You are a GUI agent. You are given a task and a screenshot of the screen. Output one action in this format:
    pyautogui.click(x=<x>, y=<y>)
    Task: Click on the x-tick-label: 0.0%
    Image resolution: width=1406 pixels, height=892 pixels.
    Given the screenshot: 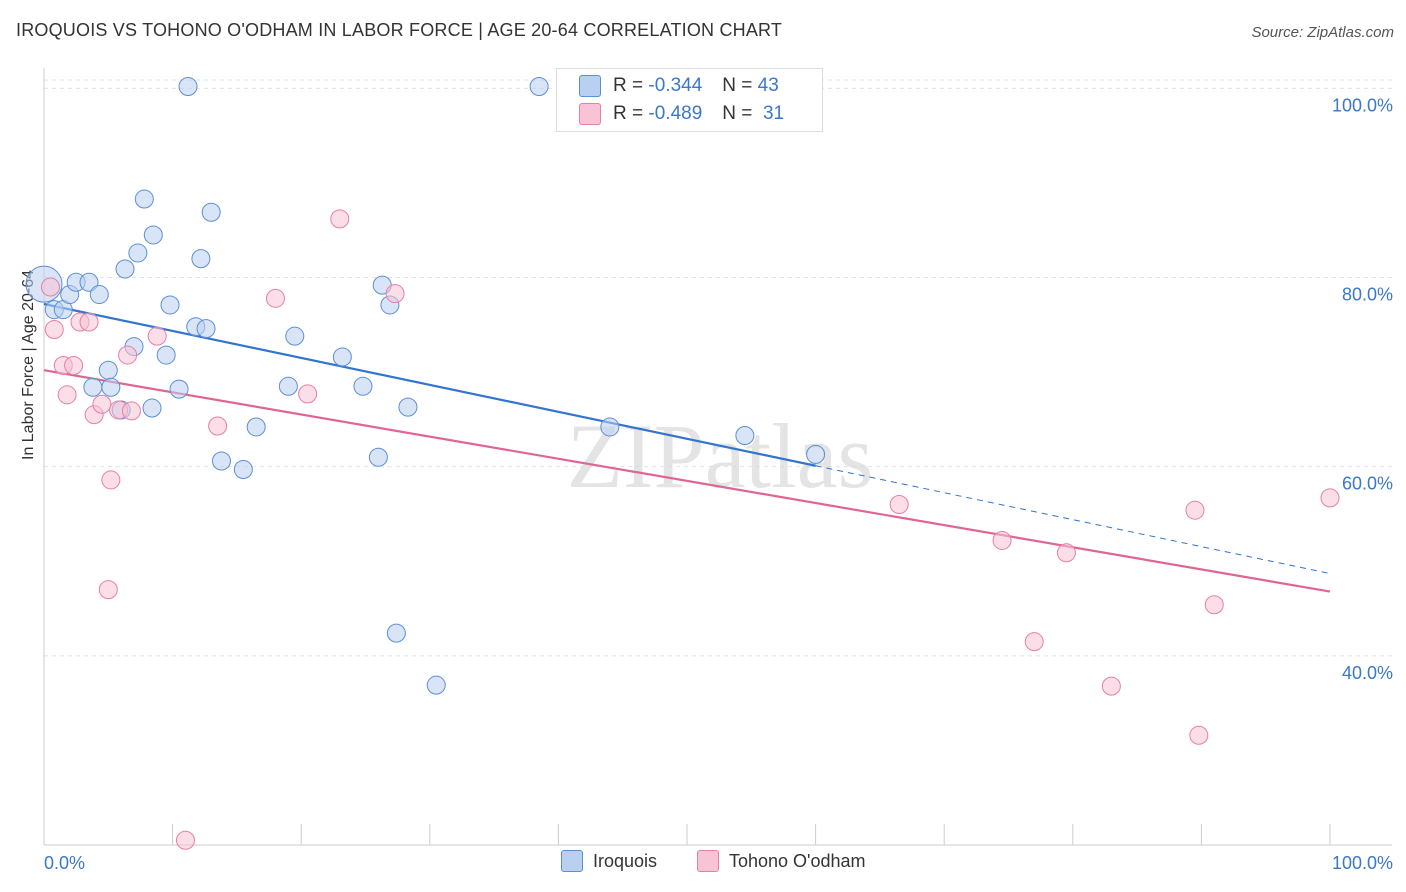 What is the action you would take?
    pyautogui.click(x=64, y=863)
    